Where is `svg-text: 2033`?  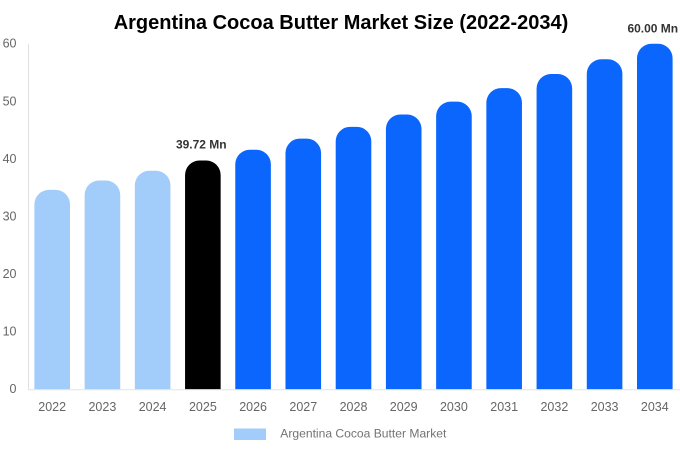 svg-text: 2033 is located at coordinates (605, 407).